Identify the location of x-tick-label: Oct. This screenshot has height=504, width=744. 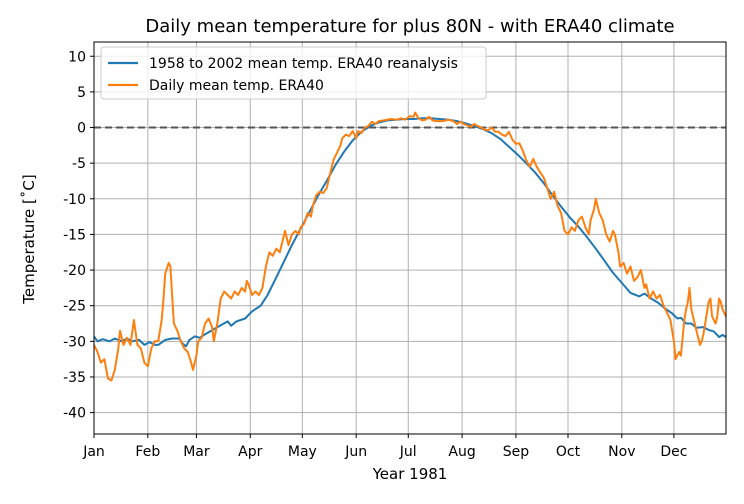
(568, 452).